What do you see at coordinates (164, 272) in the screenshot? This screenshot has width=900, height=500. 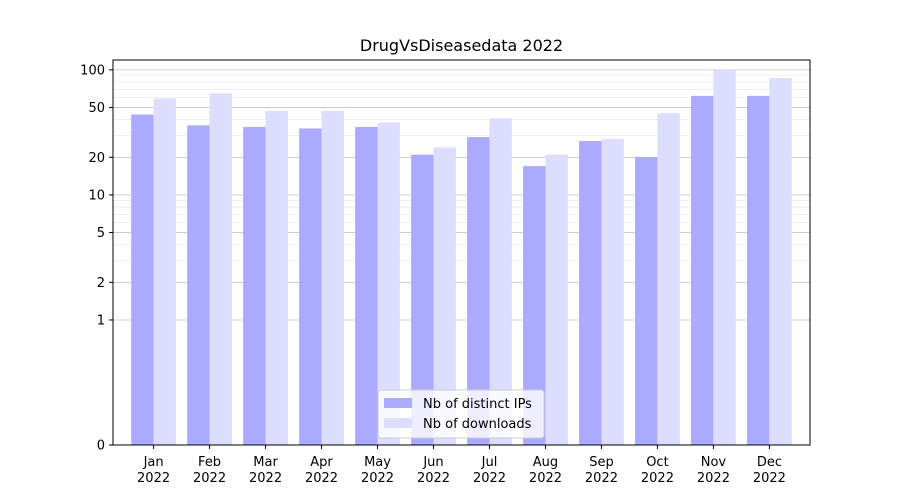 I see `bar-downloads-jan` at bounding box center [164, 272].